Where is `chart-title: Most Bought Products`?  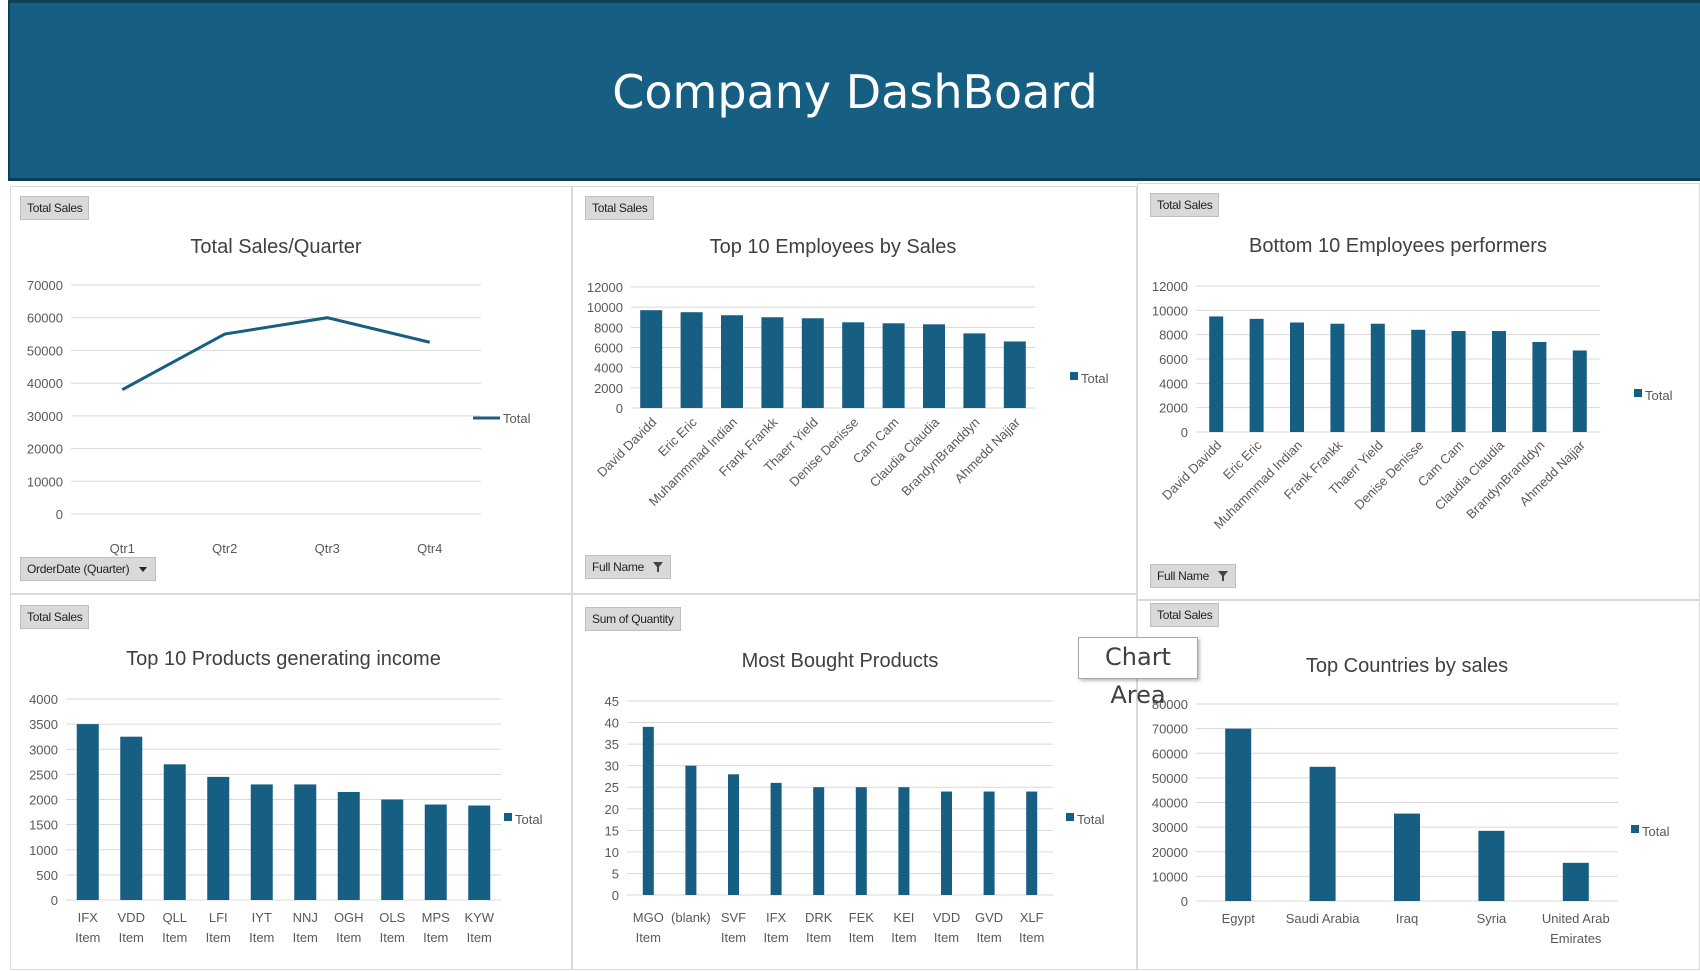 chart-title: Most Bought Products is located at coordinates (840, 661).